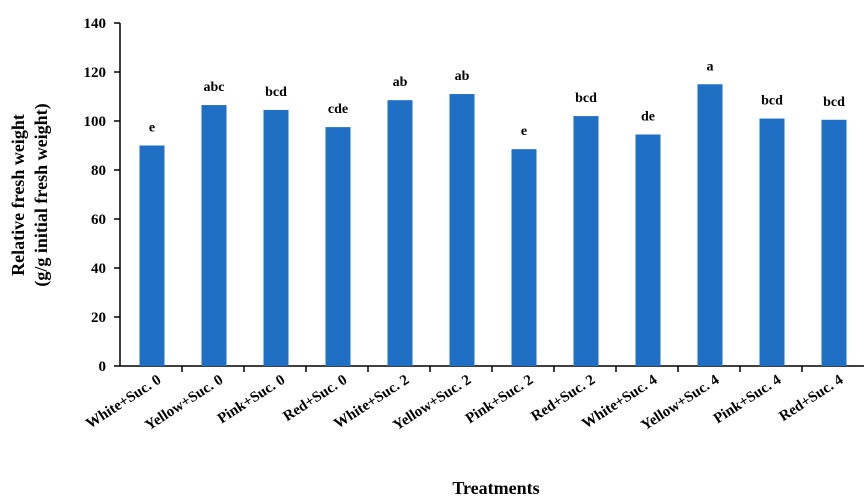  Describe the element at coordinates (710, 66) in the screenshot. I see `bar-significance-label: a` at that location.